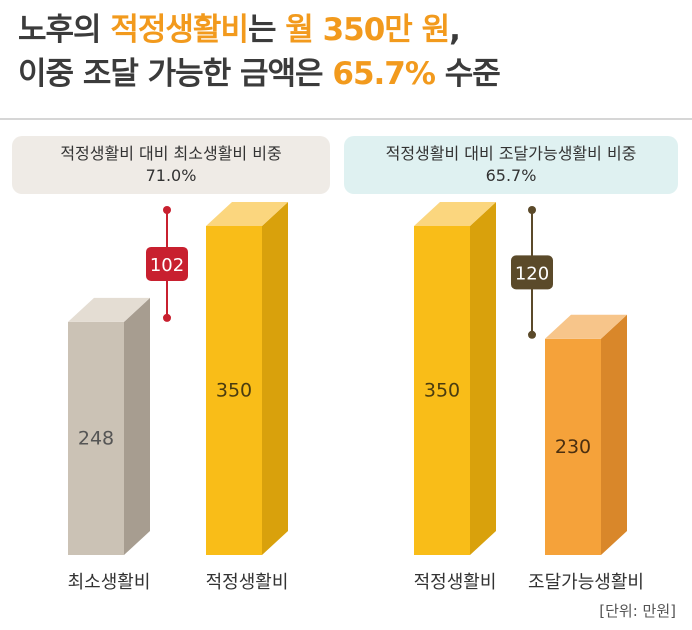 This screenshot has width=692, height=630. What do you see at coordinates (175, 74) in the screenshot?
I see `headline-text: 이중 조달 가능한 금액은` at bounding box center [175, 74].